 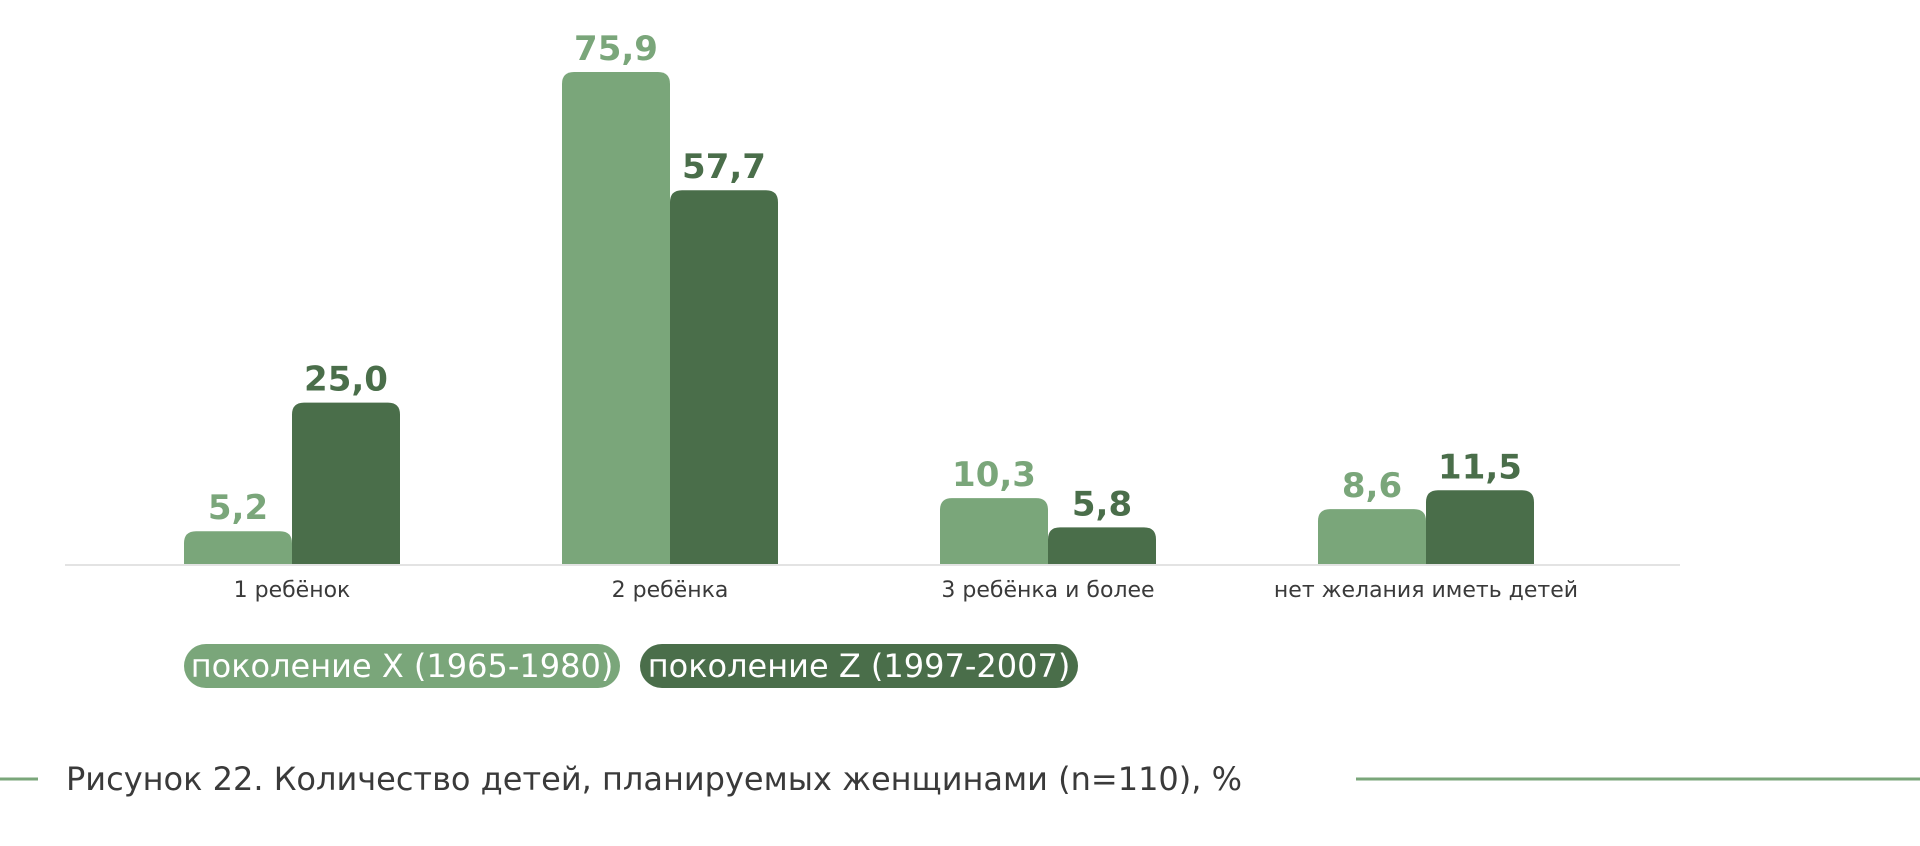 I want to click on data-label-series-2-cat-4: 11,5, so click(x=1480, y=467).